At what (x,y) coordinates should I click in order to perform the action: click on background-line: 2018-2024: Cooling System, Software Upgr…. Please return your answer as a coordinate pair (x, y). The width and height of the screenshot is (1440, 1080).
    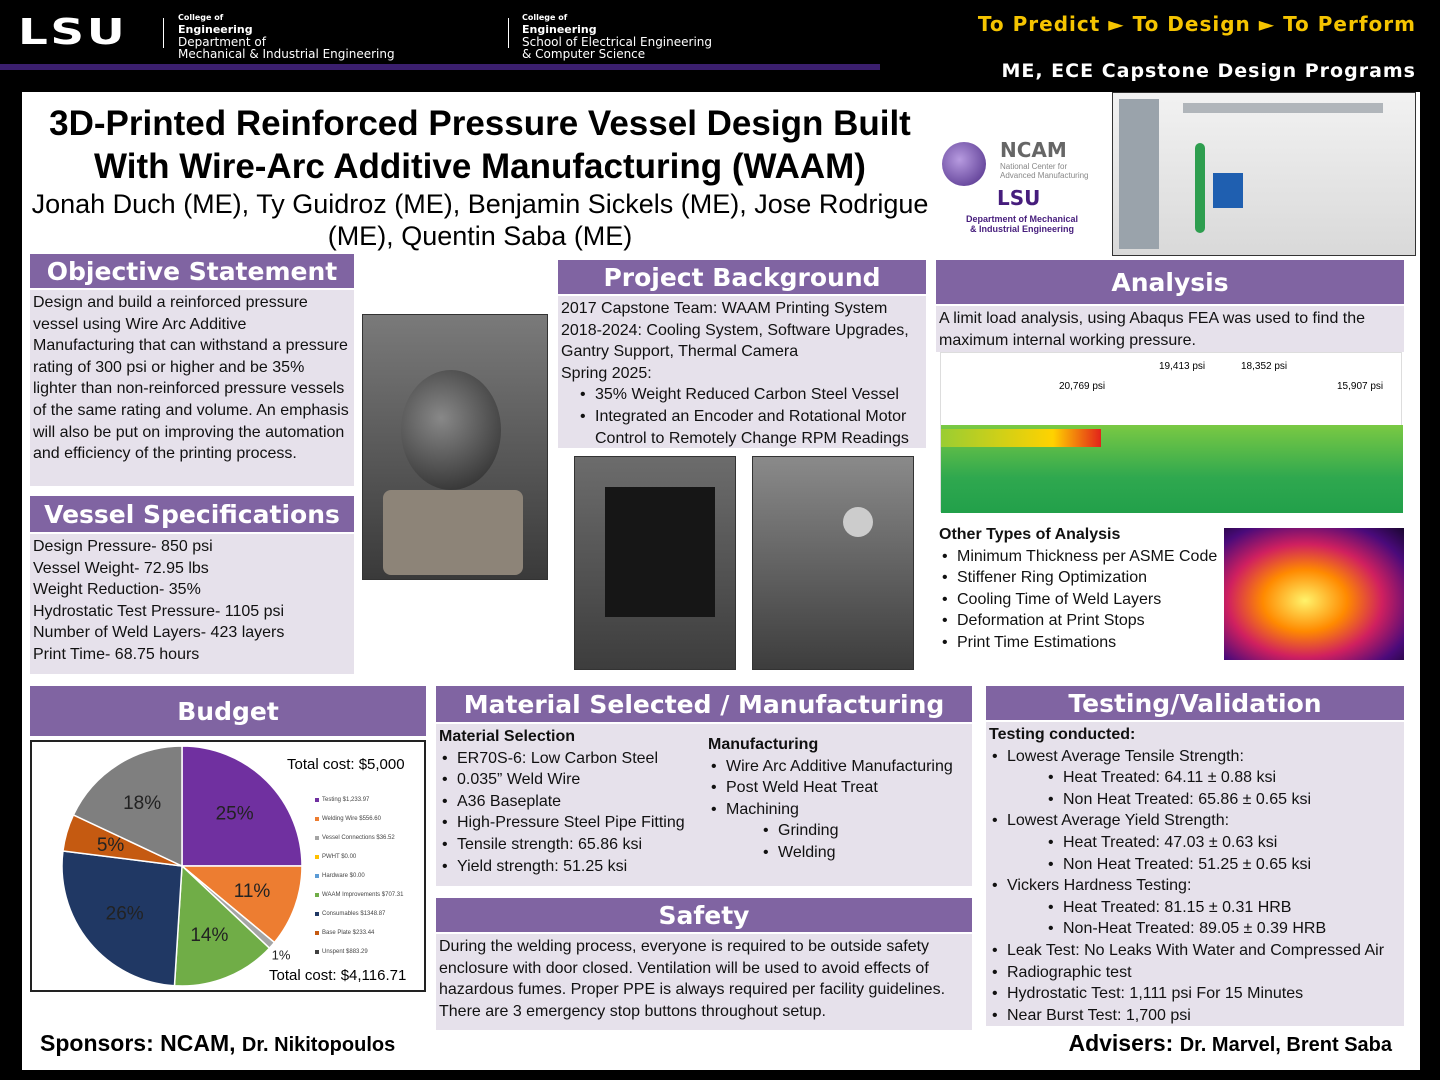
    Looking at the image, I should click on (735, 341).